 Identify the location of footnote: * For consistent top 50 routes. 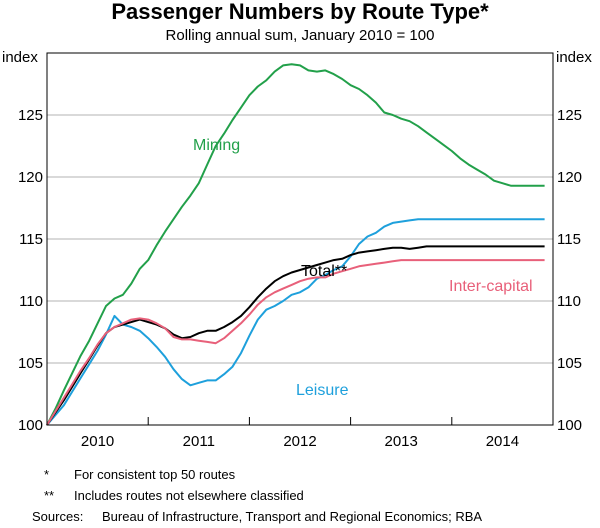
(263, 474).